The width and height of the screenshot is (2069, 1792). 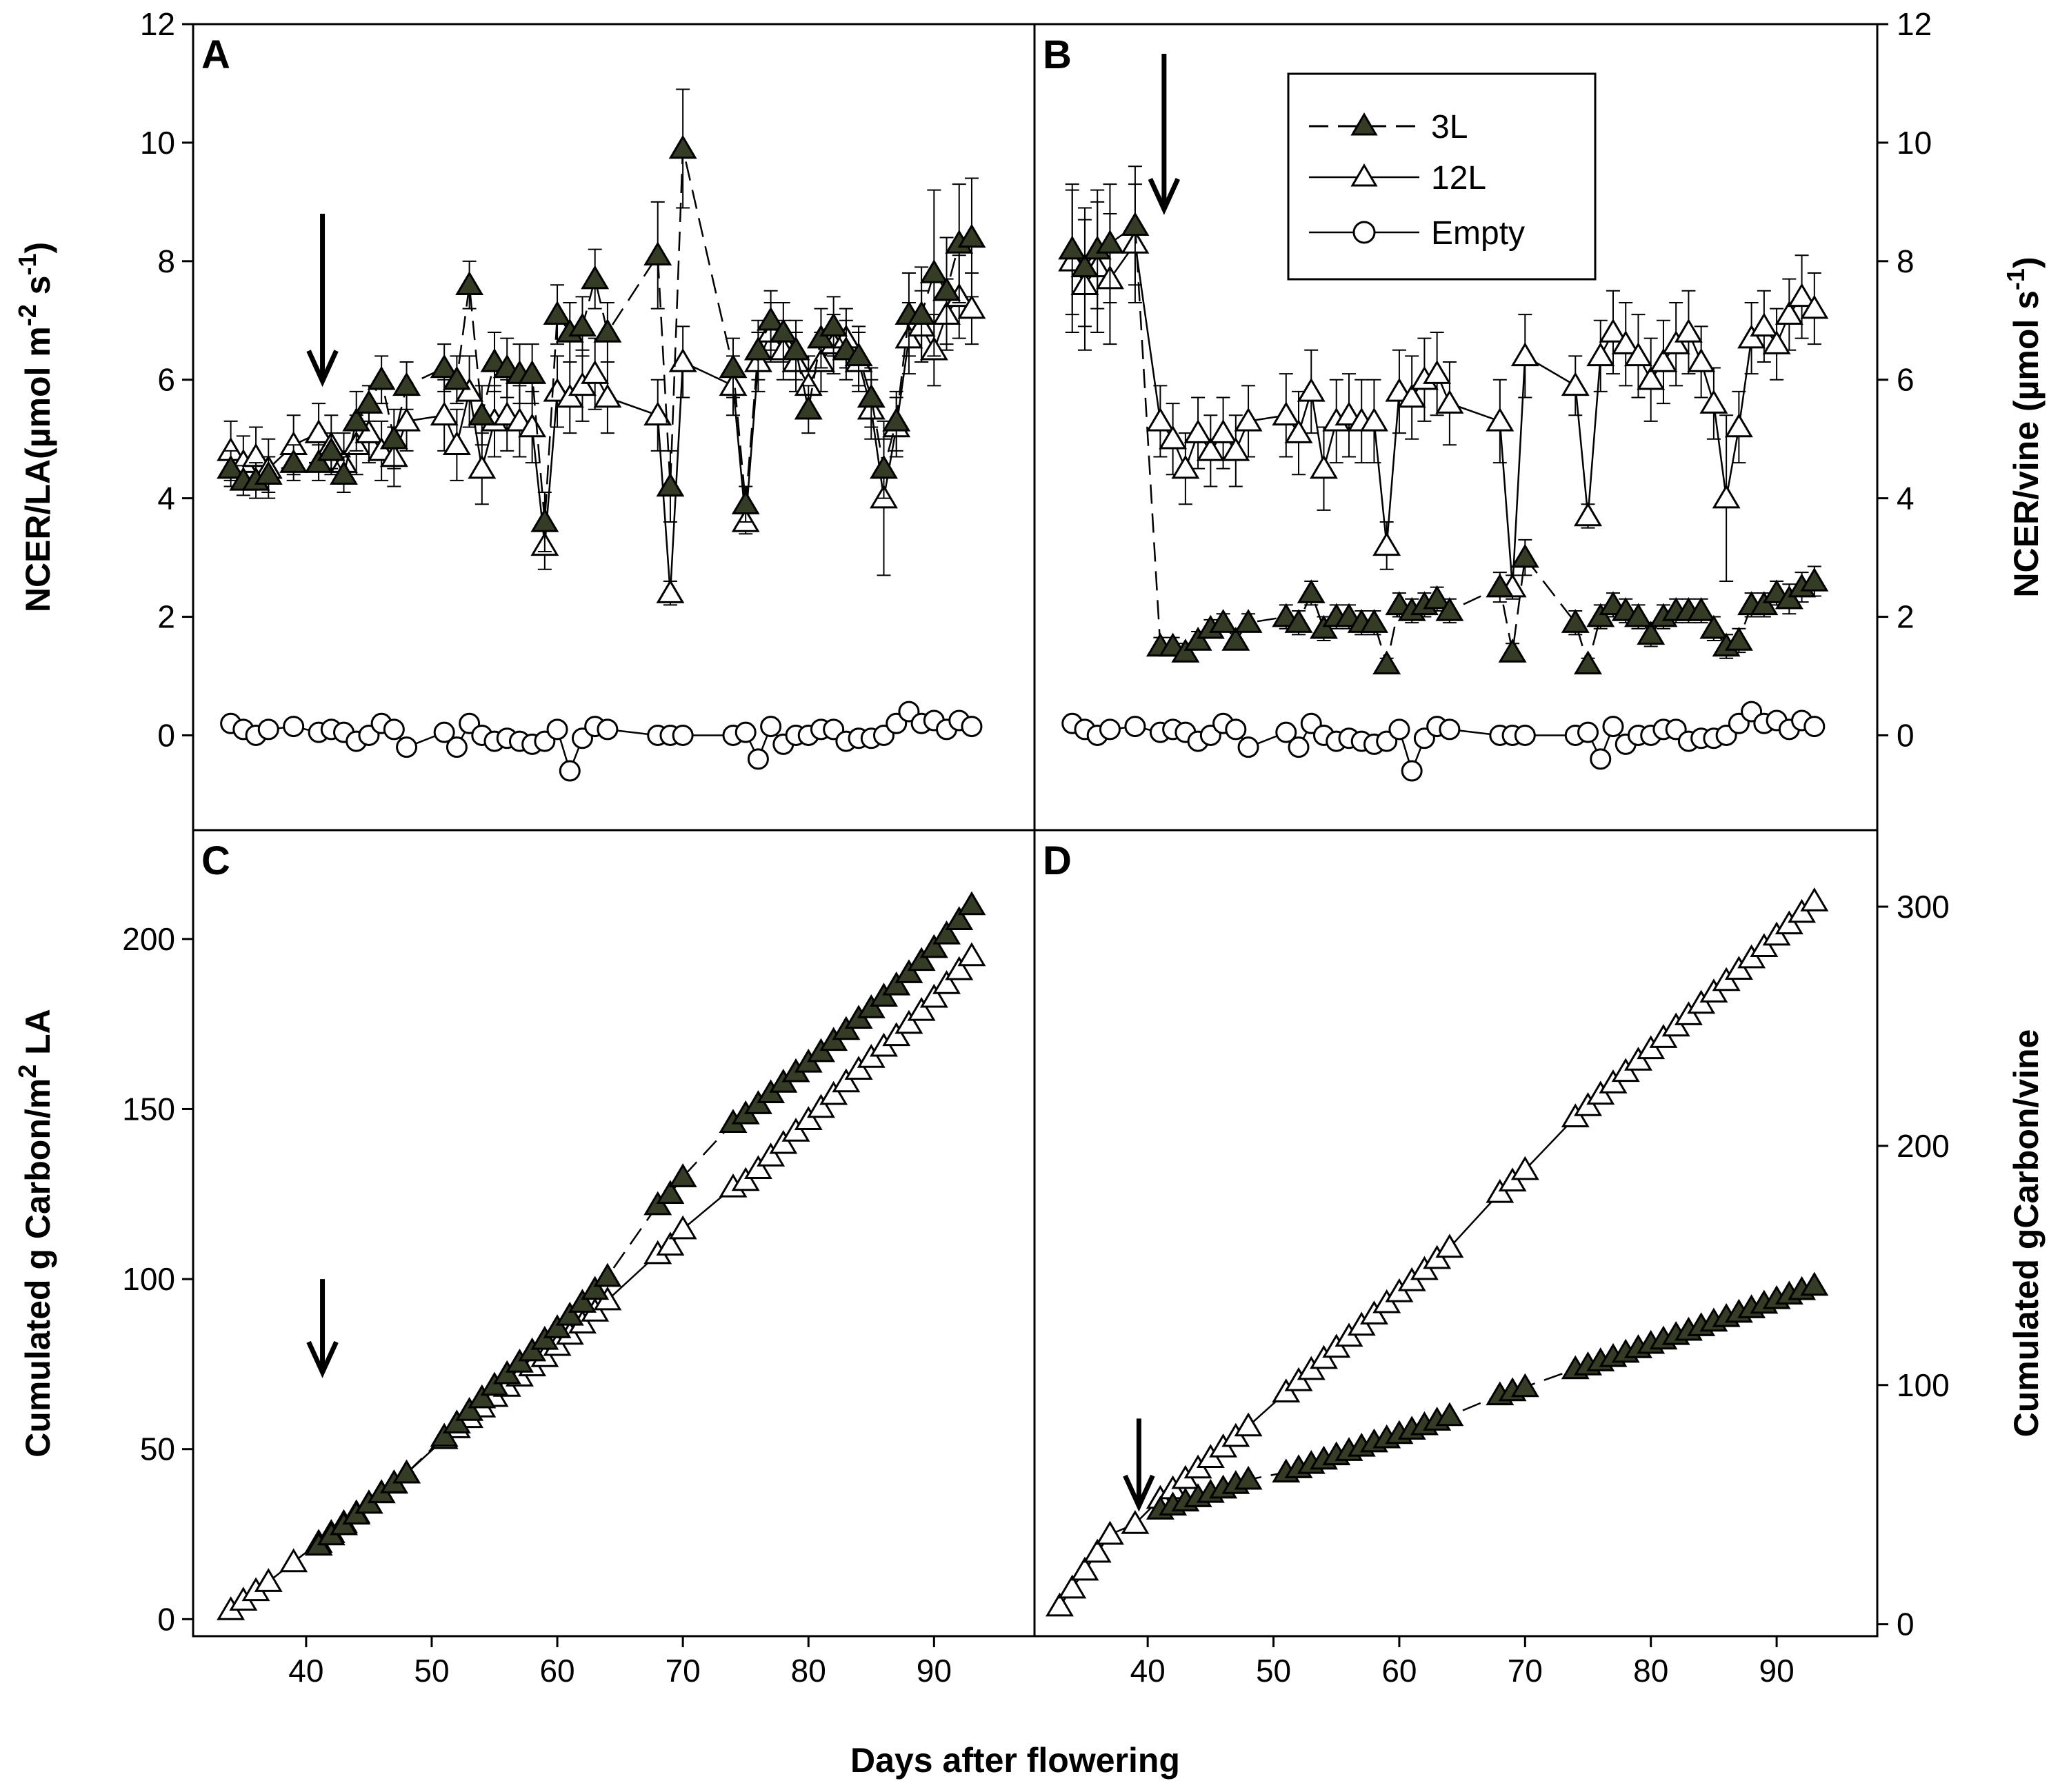 I want to click on y-tick-label-d: 300, so click(x=1923, y=907).